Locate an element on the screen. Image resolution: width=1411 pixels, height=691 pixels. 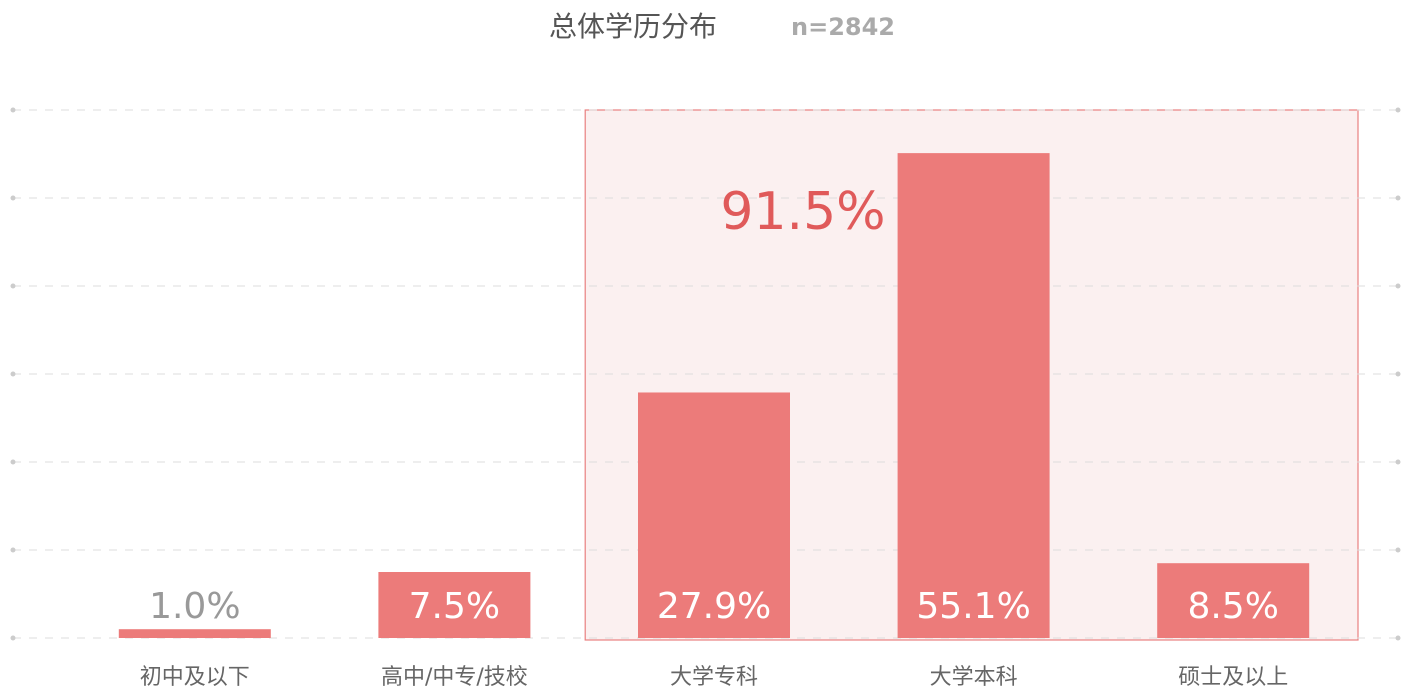
value-label: 7.5% is located at coordinates (454, 606).